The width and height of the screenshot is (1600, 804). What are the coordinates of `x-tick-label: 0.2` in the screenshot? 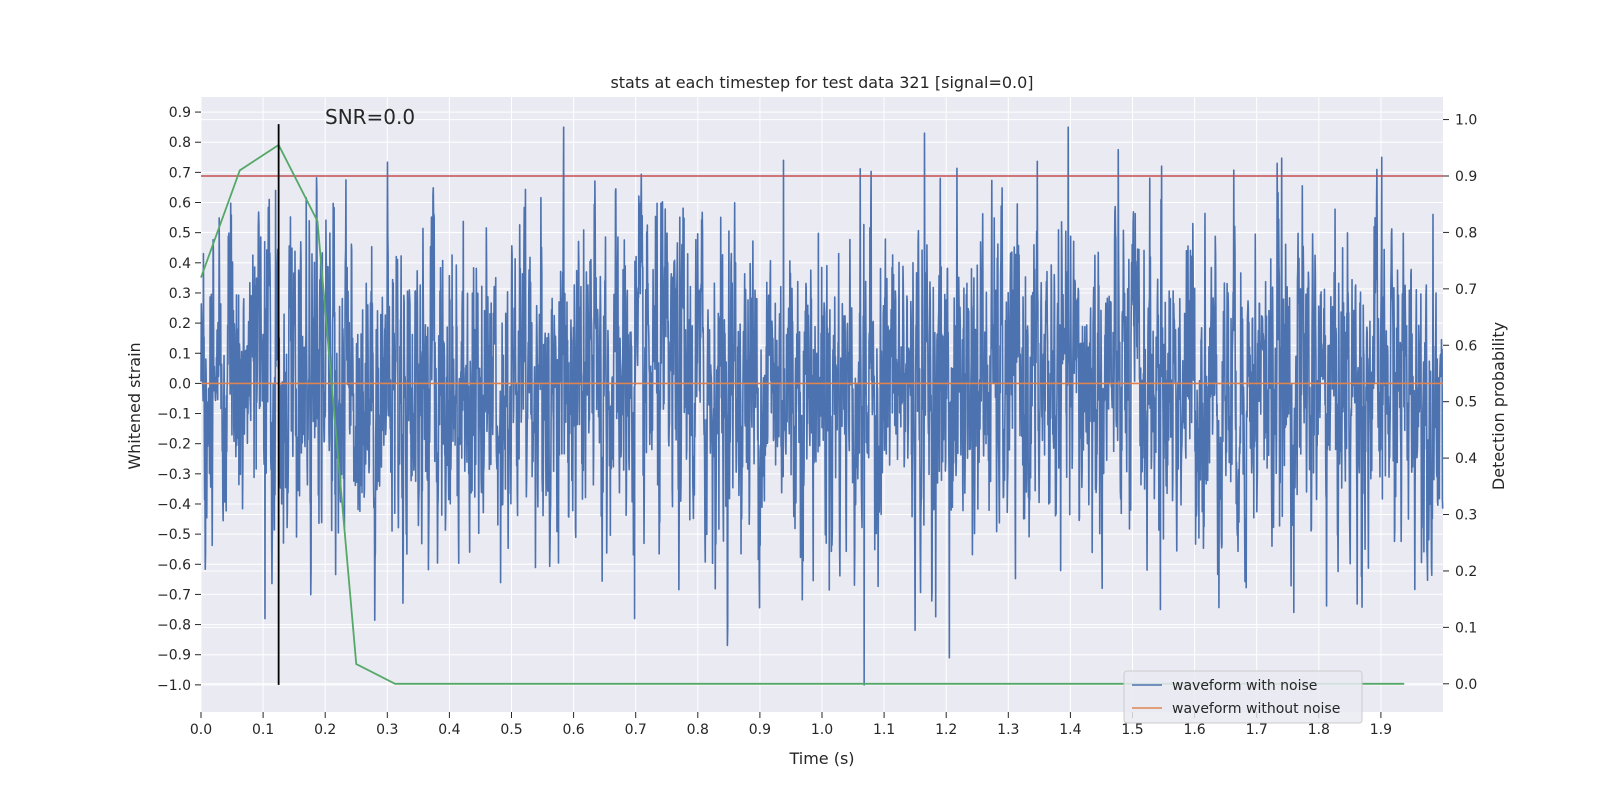 It's located at (325, 730).